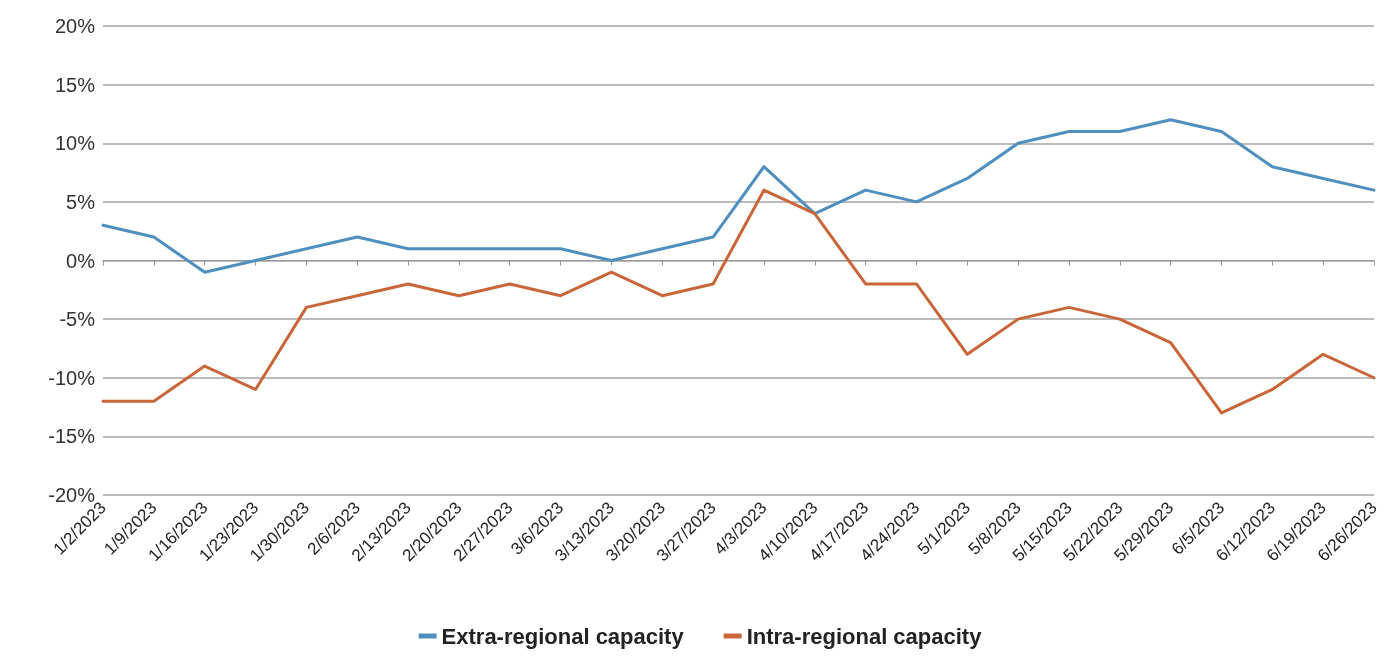  What do you see at coordinates (72, 436) in the screenshot?
I see `y-tick-label: -15%` at bounding box center [72, 436].